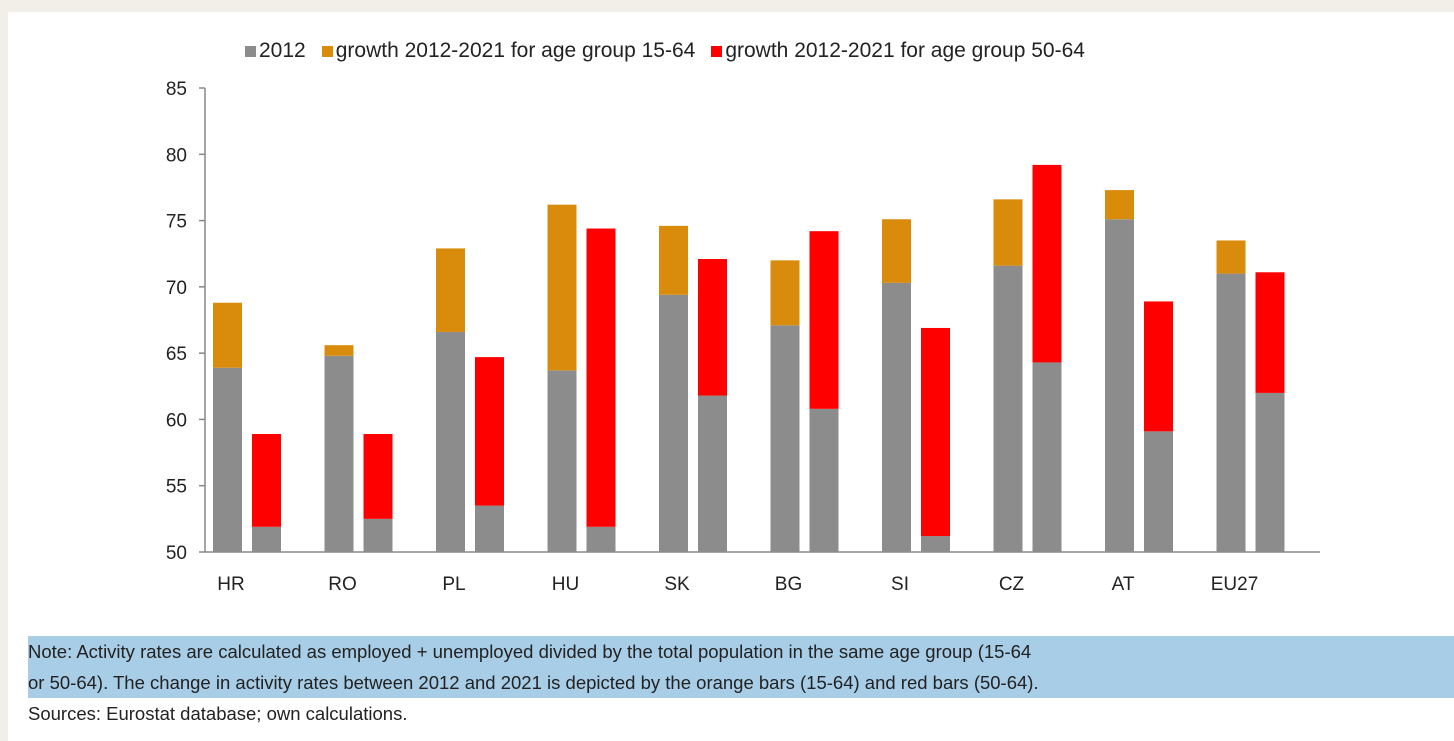 The height and width of the screenshot is (741, 1454). I want to click on y-tick-label: 85, so click(176, 89).